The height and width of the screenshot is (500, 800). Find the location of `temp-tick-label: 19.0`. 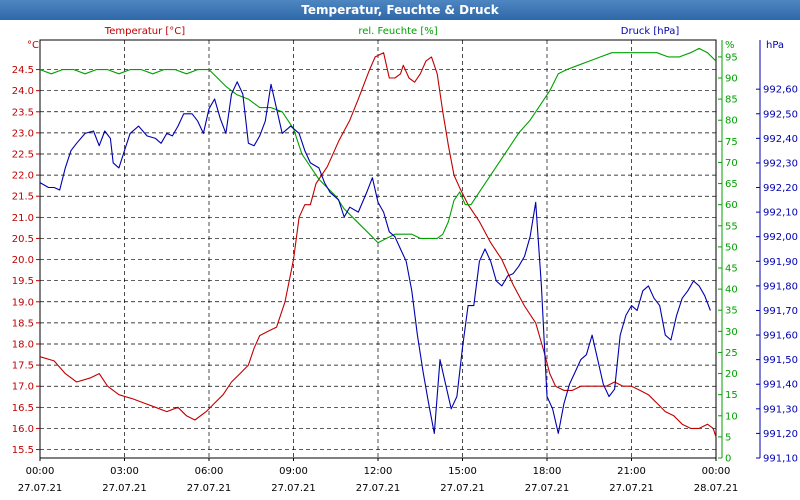

temp-tick-label: 19.0 is located at coordinates (23, 302).